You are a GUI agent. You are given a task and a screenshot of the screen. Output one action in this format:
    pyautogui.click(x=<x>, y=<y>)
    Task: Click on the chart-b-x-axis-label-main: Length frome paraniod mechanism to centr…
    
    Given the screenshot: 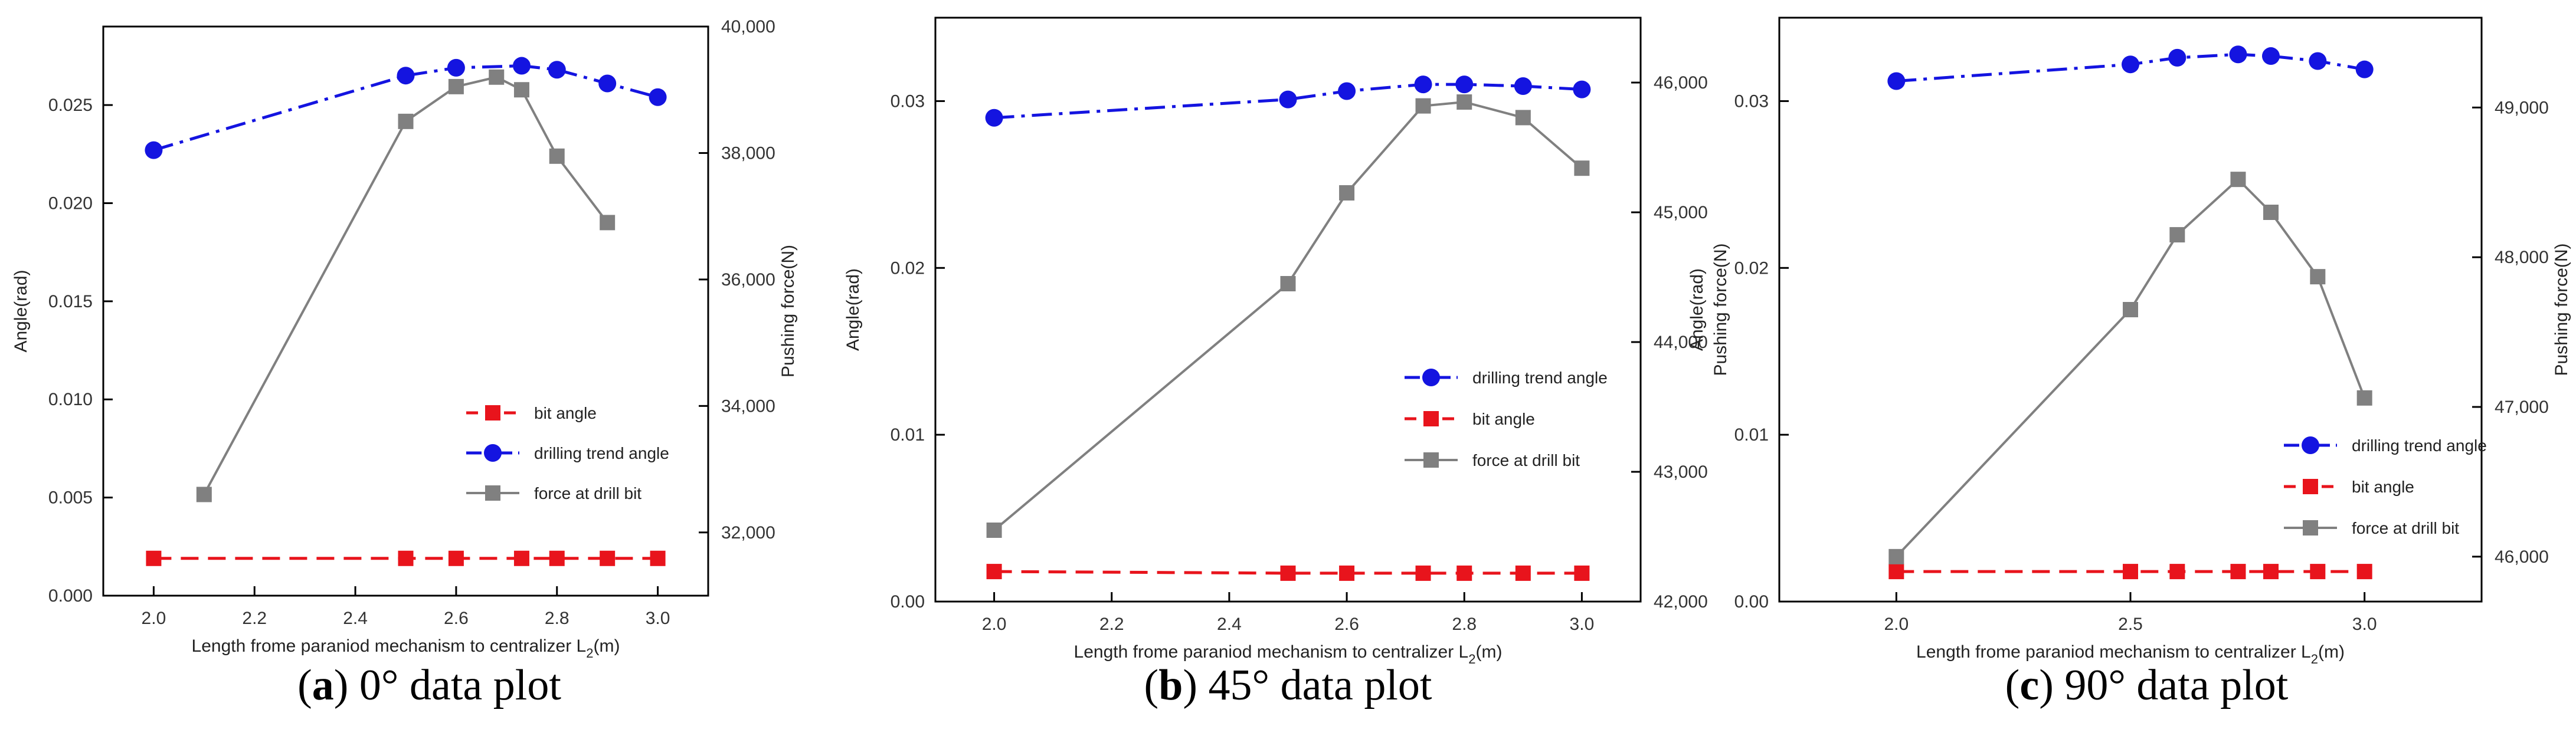 What is the action you would take?
    pyautogui.click(x=1272, y=652)
    